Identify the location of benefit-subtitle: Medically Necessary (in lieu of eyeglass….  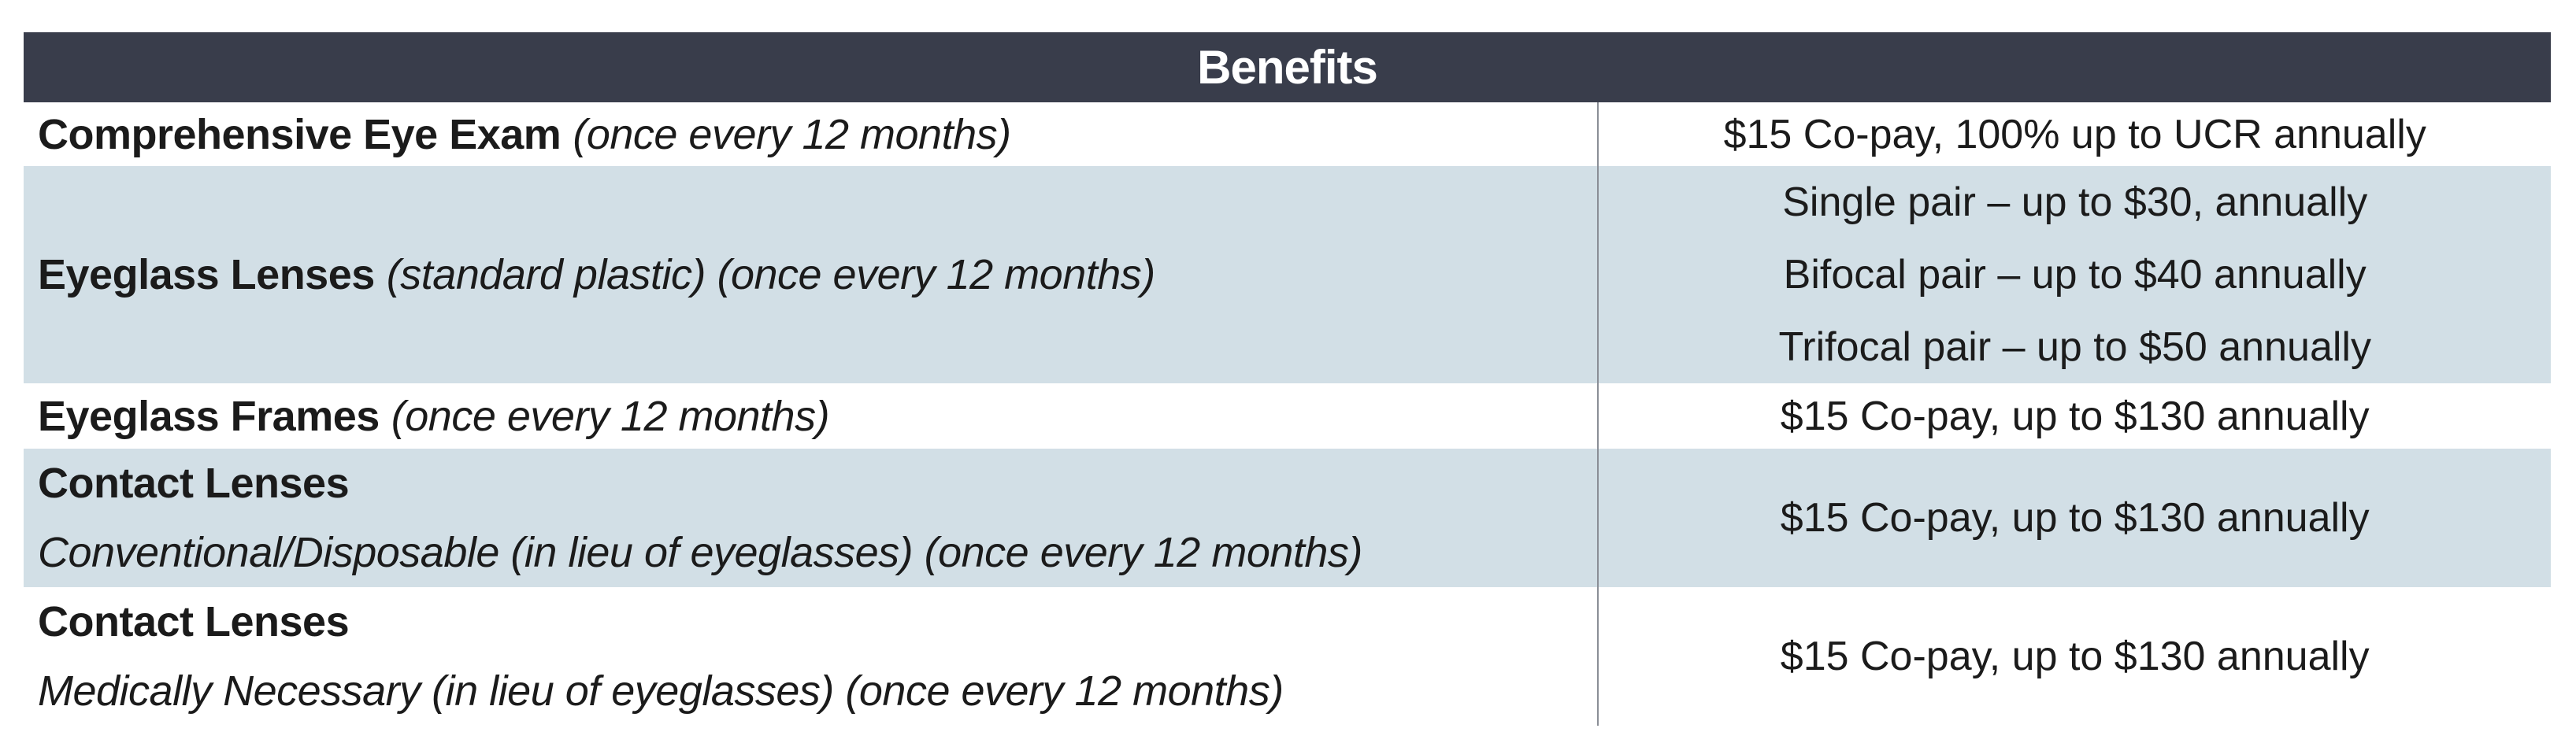
(661, 691).